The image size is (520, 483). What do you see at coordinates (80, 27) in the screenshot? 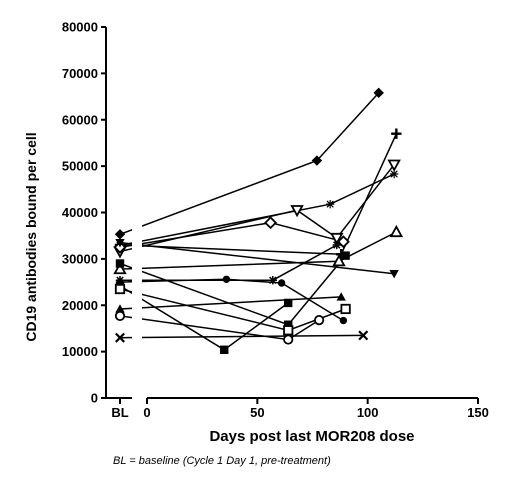
I see `y-tick-label: 80000` at bounding box center [80, 27].